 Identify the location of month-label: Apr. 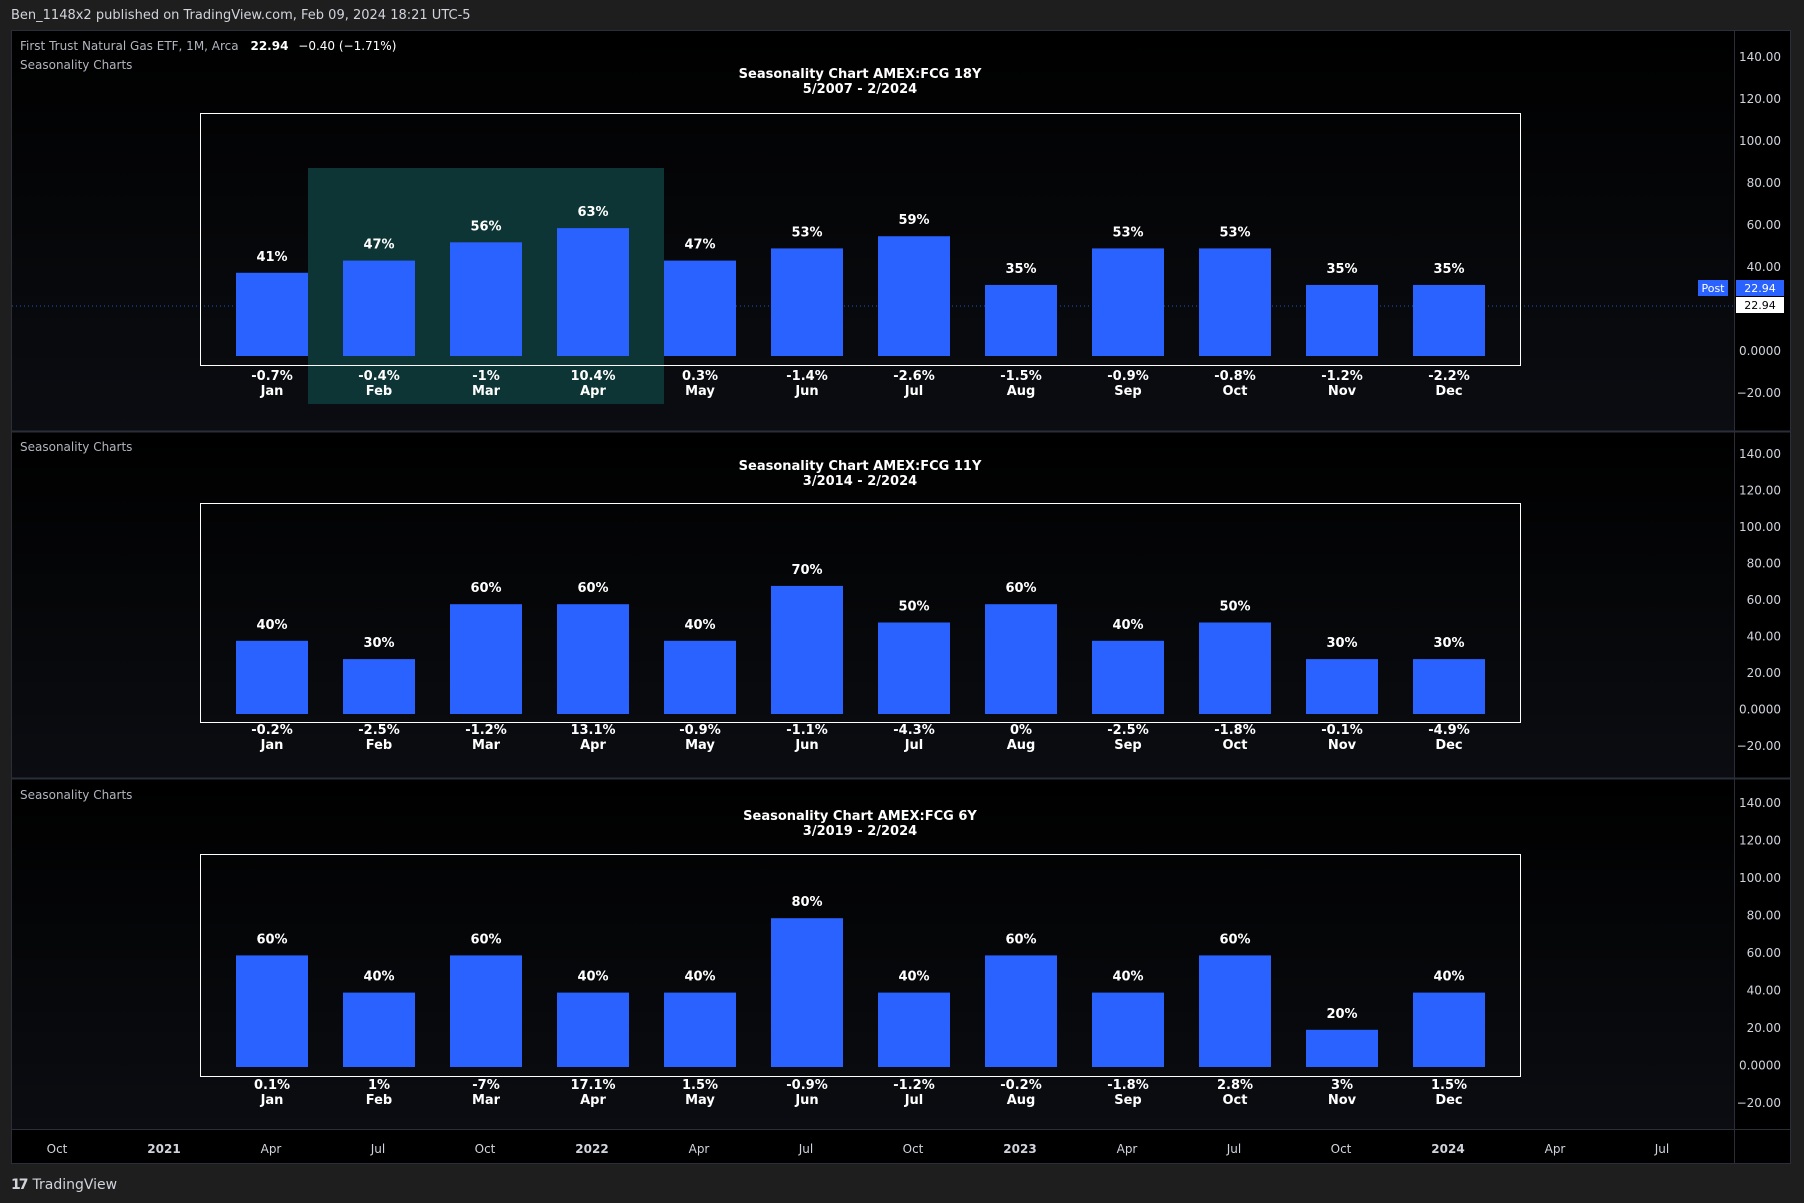
(593, 1100).